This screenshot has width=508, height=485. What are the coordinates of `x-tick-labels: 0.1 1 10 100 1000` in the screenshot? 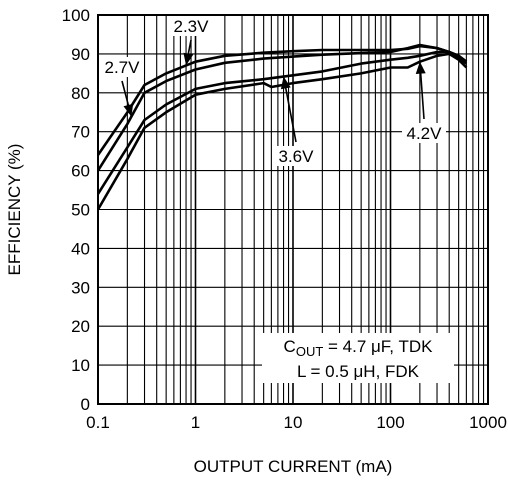 It's located at (296, 422).